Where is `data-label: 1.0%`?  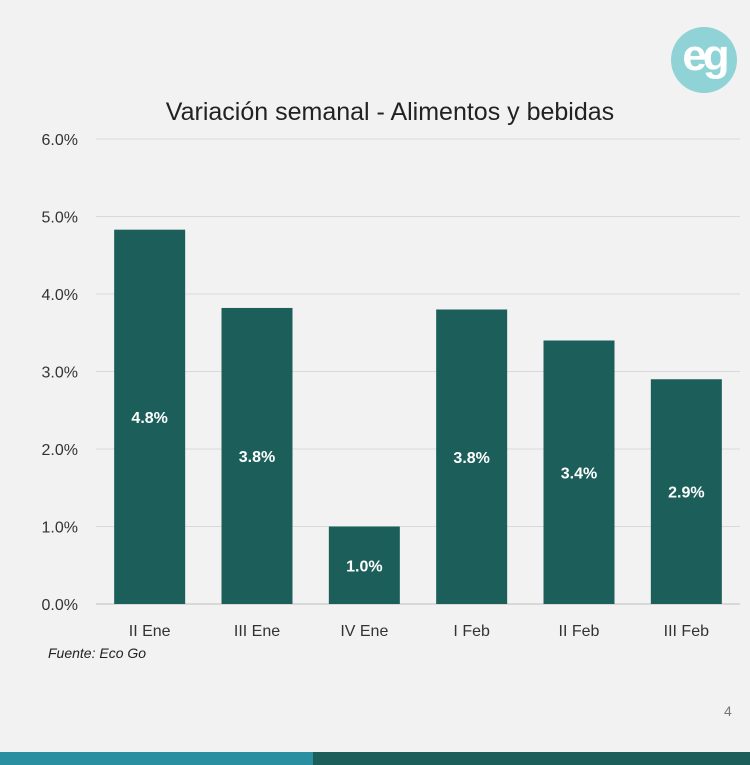
data-label: 1.0% is located at coordinates (364, 566).